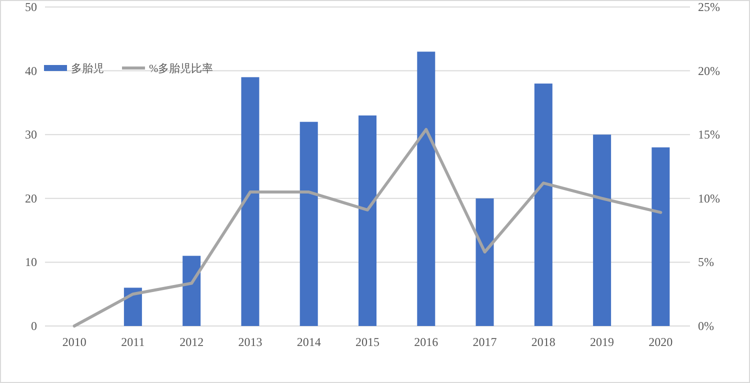 The width and height of the screenshot is (750, 383). I want to click on y-tick-label: 0, so click(34, 326).